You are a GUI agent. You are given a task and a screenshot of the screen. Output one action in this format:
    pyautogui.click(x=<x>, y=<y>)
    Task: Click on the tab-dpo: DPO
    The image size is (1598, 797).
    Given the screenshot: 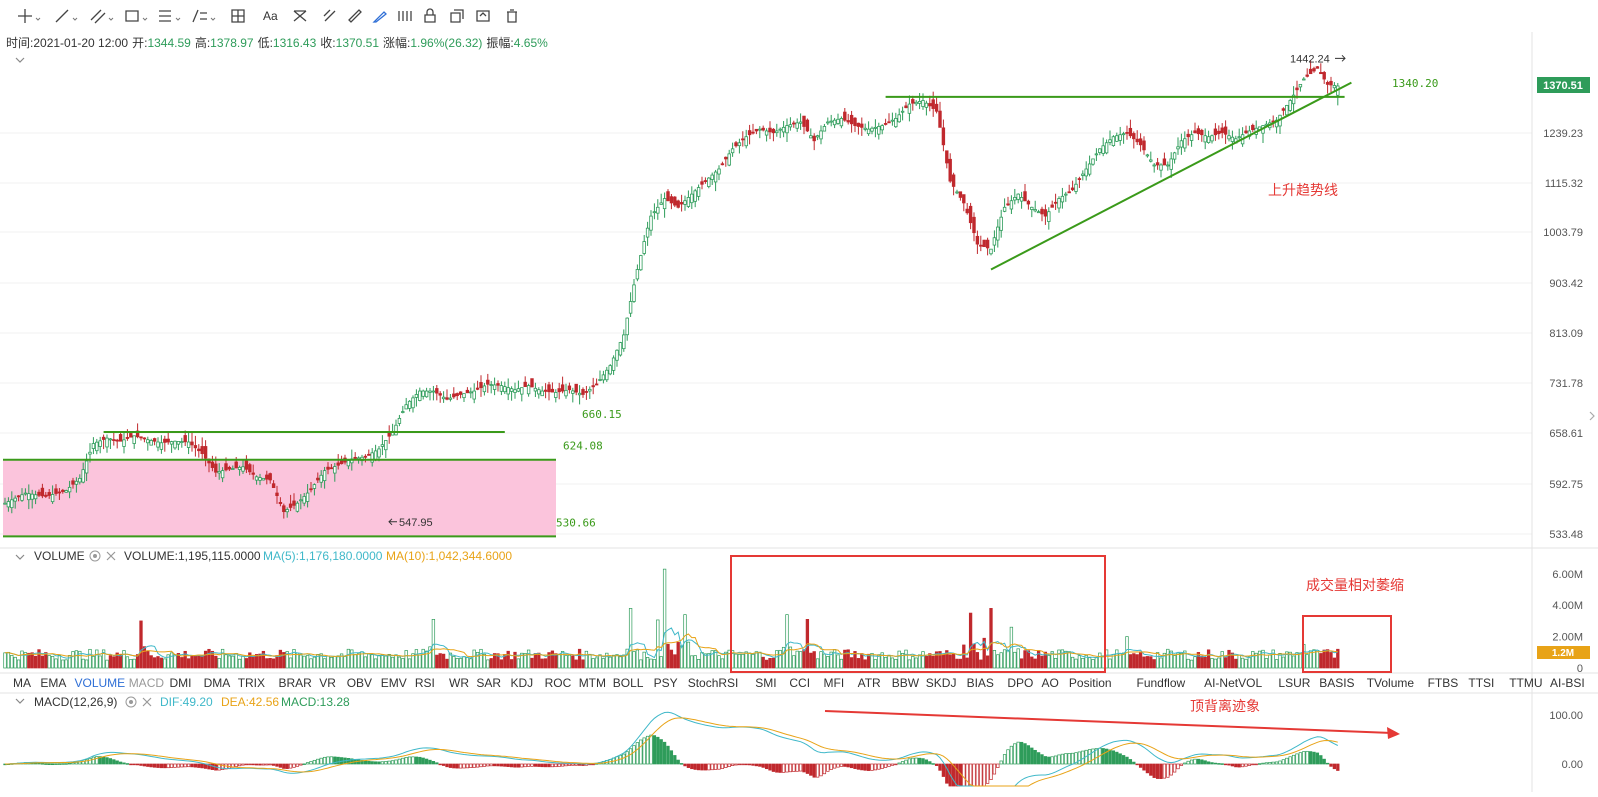 What is the action you would take?
    pyautogui.click(x=1020, y=683)
    